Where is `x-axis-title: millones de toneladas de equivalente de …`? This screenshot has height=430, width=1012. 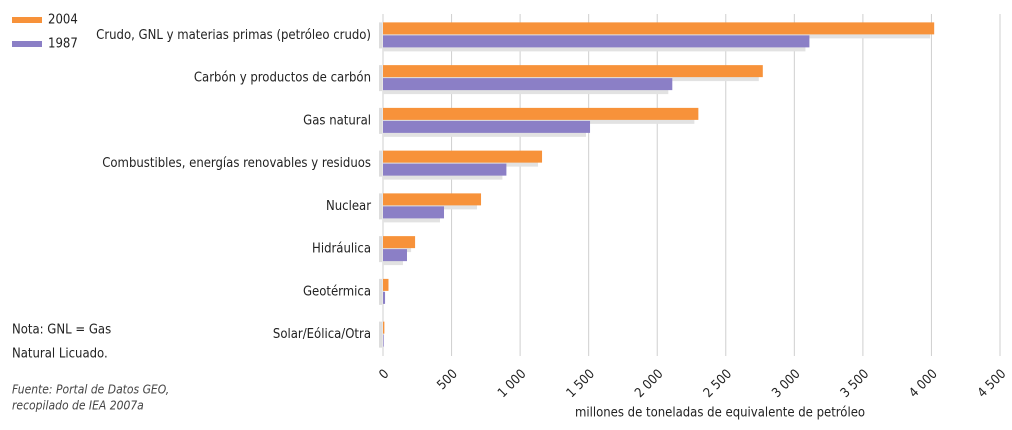 x-axis-title: millones de toneladas de equivalente de … is located at coordinates (720, 413).